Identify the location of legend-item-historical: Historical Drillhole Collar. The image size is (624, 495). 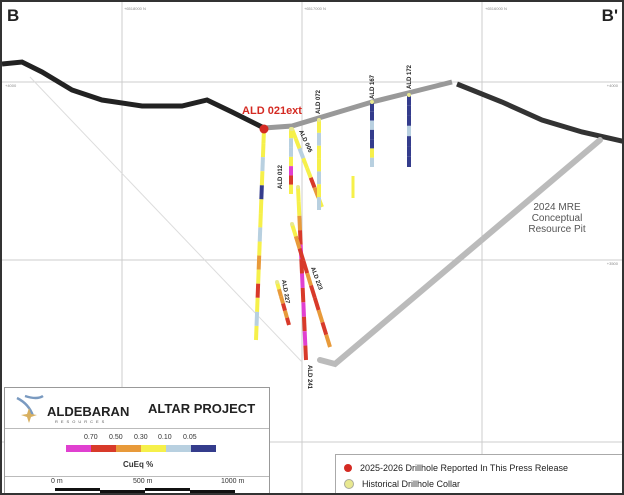
(402, 484).